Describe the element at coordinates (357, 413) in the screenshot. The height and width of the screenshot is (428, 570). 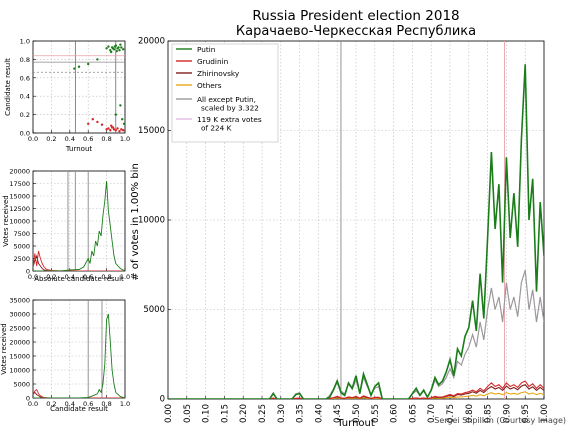
I see `main-x-tick-label: 0.50` at that location.